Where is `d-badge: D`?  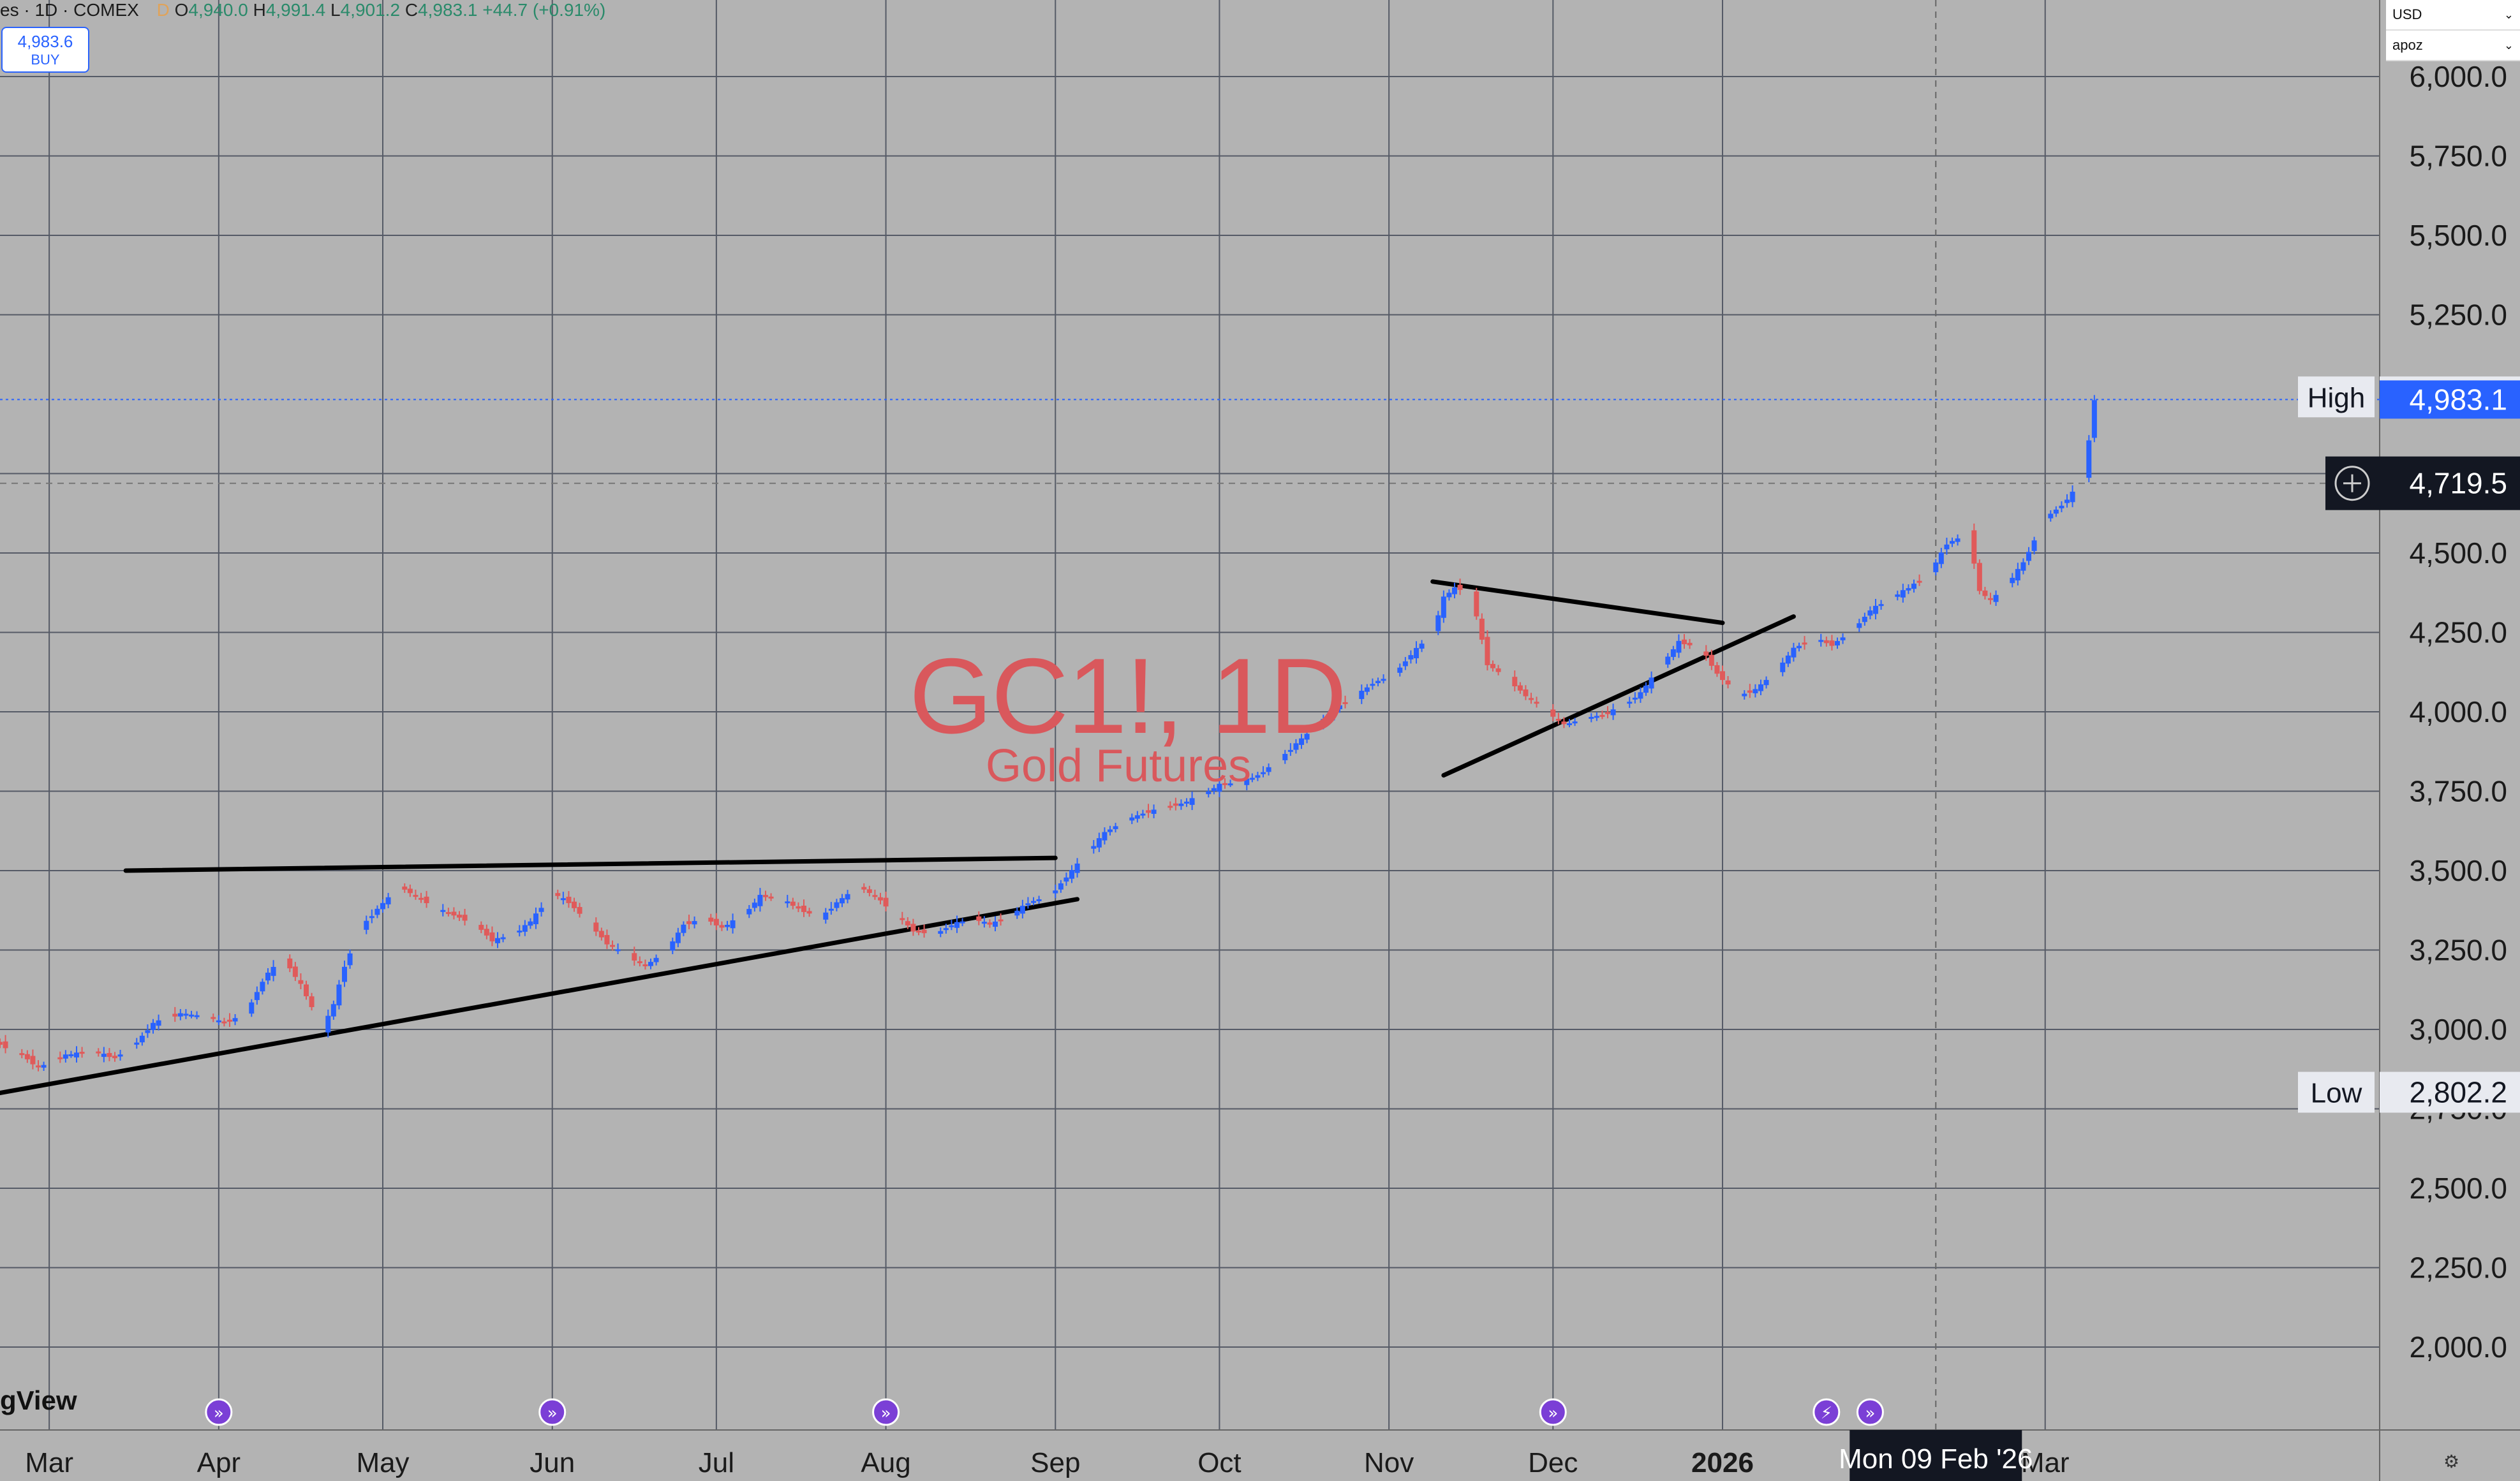
d-badge: D is located at coordinates (163, 10).